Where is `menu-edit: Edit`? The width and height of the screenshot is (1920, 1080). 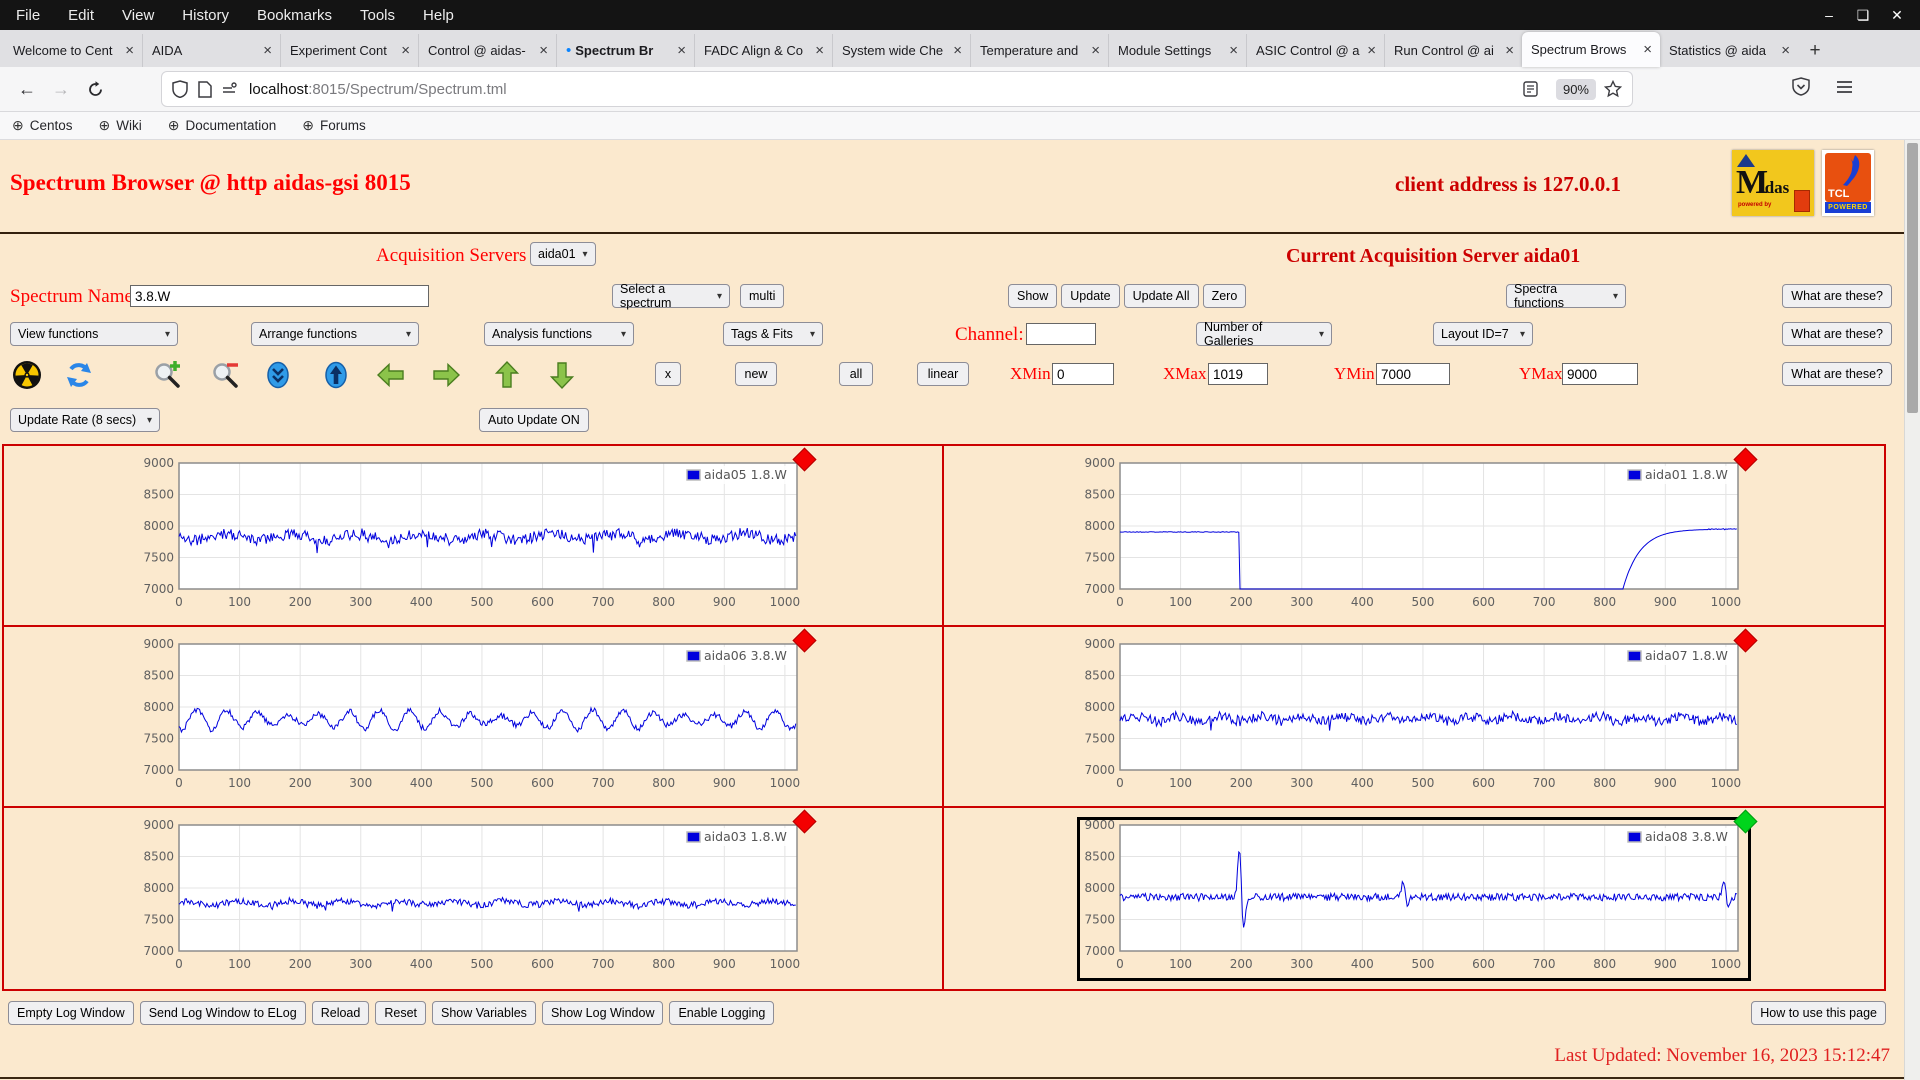
menu-edit: Edit is located at coordinates (81, 15).